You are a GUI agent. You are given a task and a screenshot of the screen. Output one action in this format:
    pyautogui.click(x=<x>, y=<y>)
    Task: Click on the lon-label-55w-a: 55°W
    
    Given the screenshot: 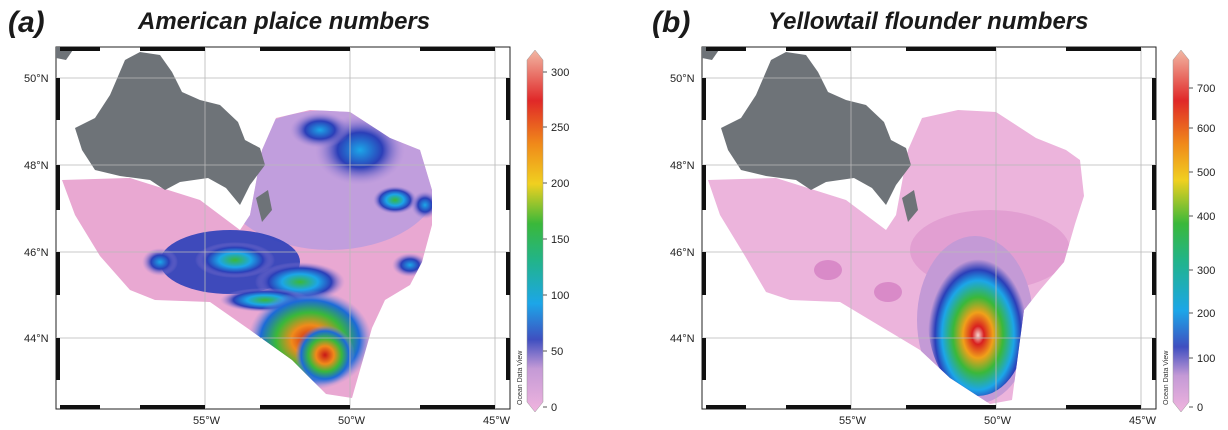 What is the action you would take?
    pyautogui.click(x=207, y=421)
    